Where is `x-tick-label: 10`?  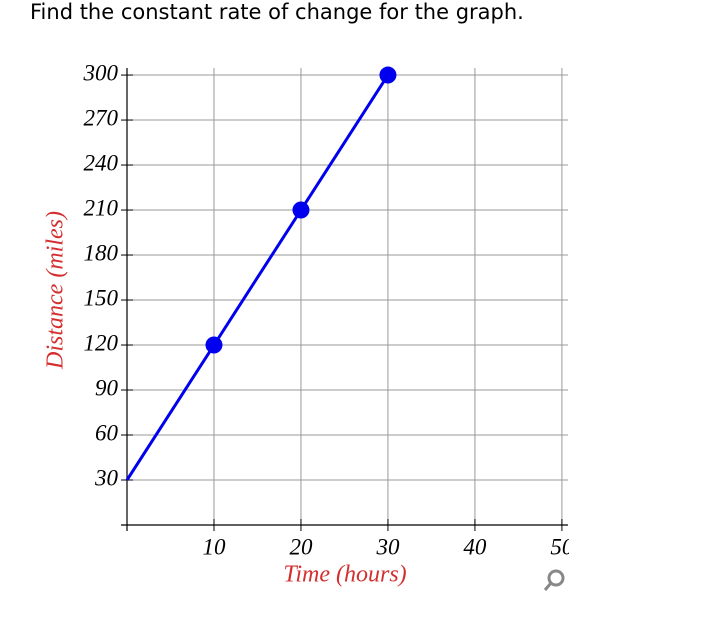 x-tick-label: 10 is located at coordinates (214, 546).